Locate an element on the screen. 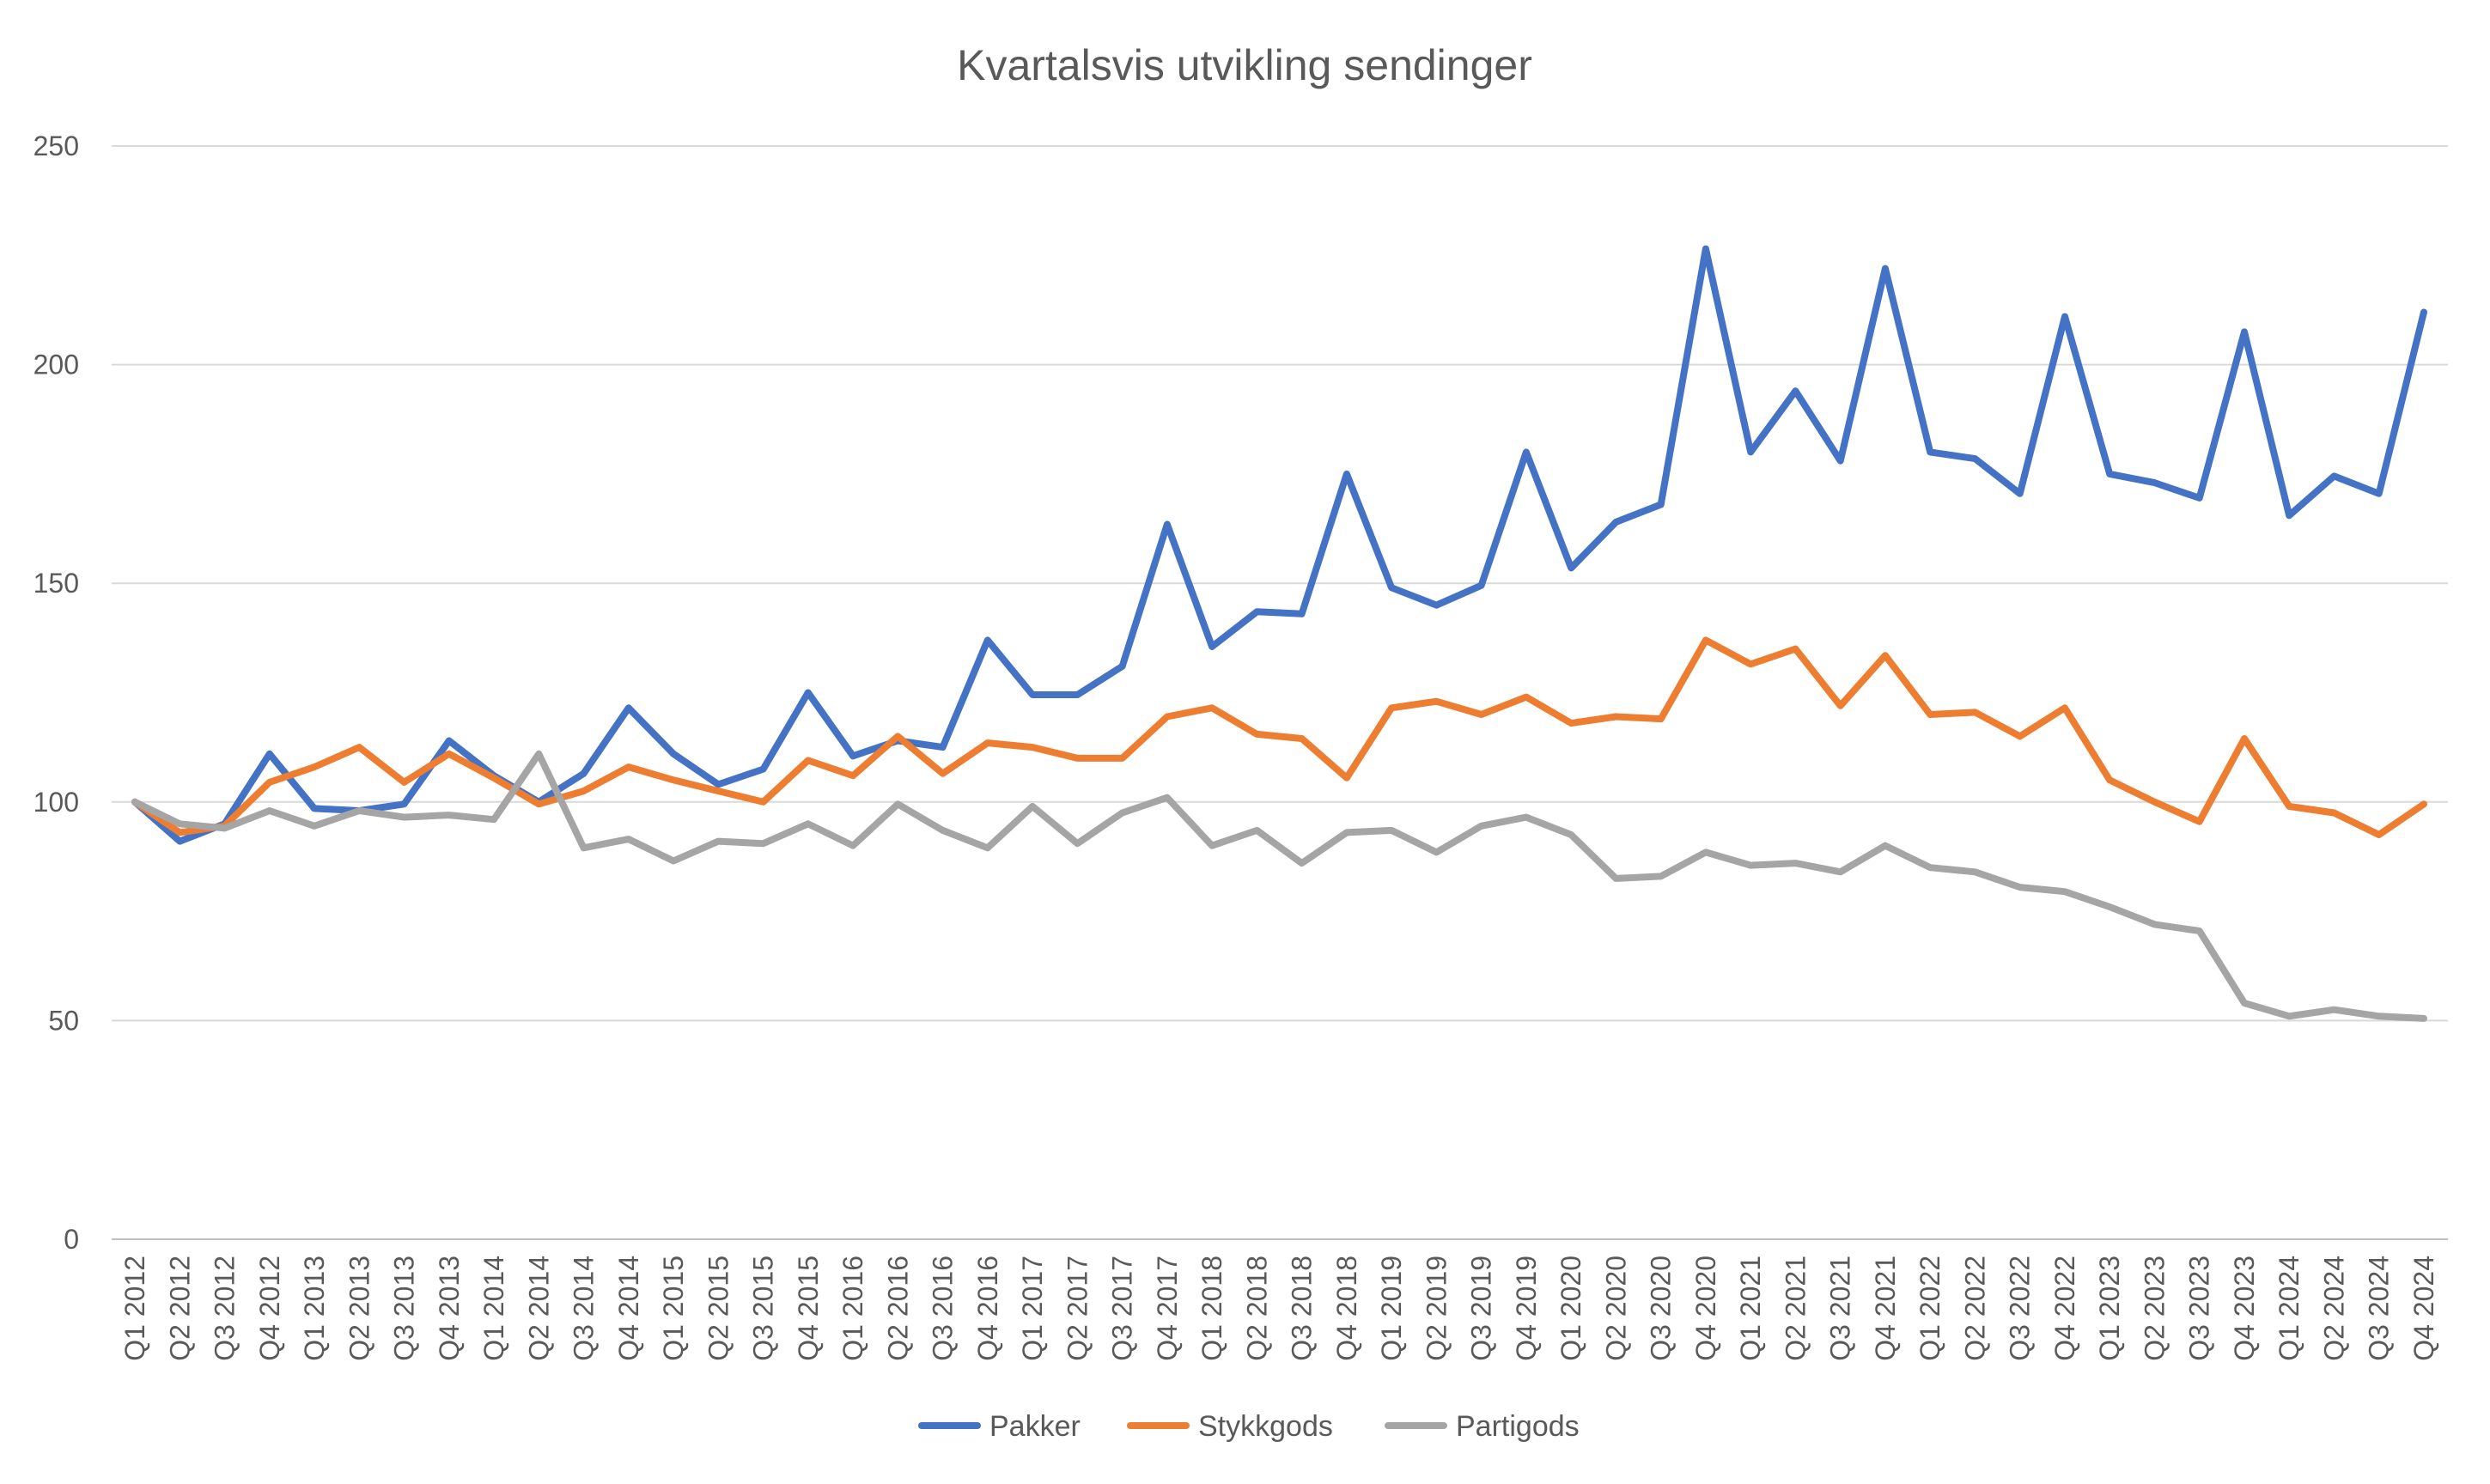 The image size is (2490, 1484). x-tick-label: Q3 2012 is located at coordinates (225, 1309).